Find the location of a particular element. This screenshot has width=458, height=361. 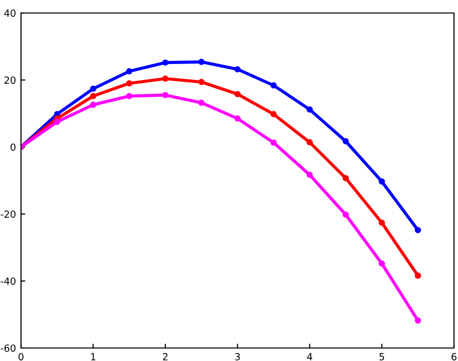

x-tick-label: 3 is located at coordinates (237, 356).